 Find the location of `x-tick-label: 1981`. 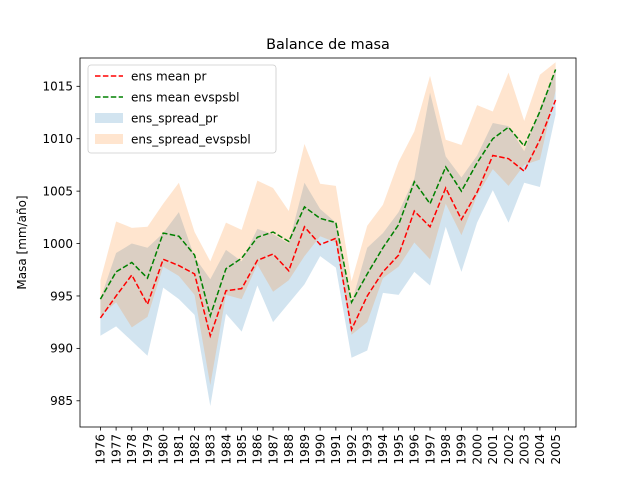

x-tick-label: 1981 is located at coordinates (179, 449).